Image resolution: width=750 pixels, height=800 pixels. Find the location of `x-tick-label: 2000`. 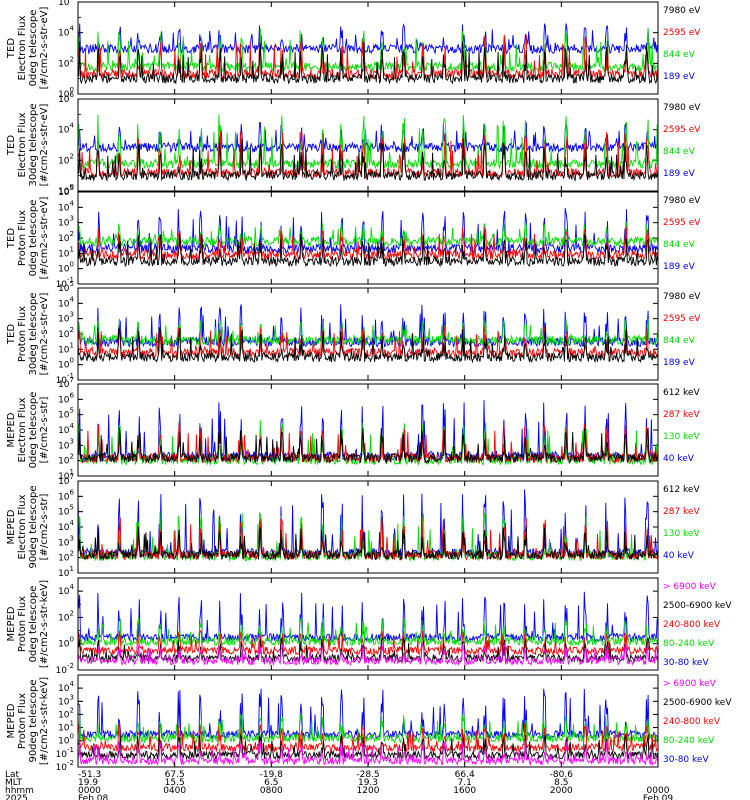

x-tick-label: 2000 is located at coordinates (561, 791).